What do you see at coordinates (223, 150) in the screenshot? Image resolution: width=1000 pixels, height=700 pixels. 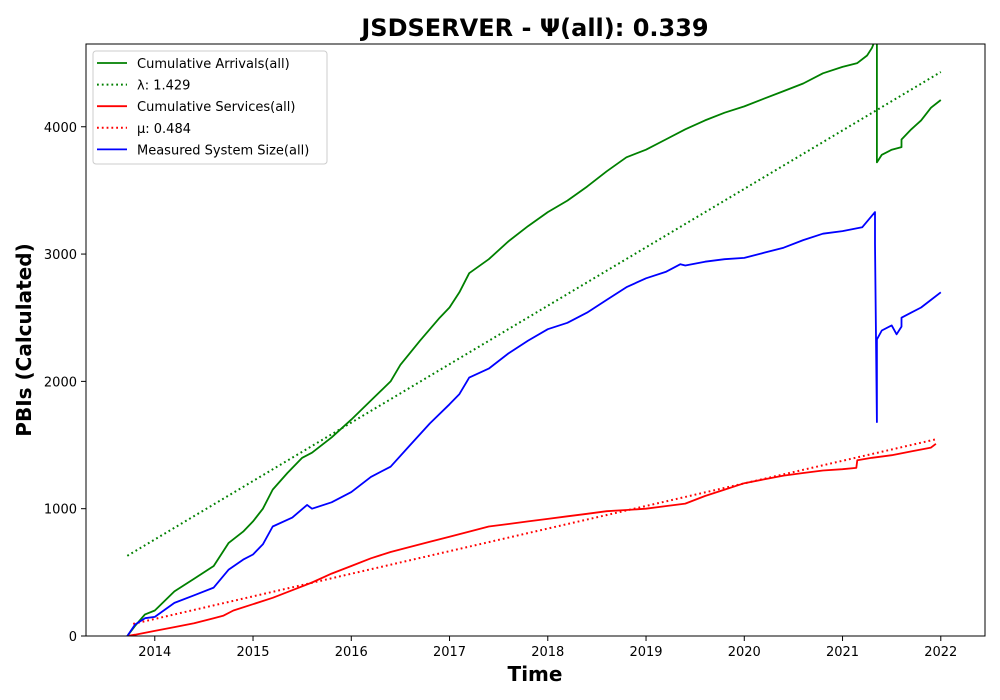 I see `legend-label: Measured System Size(all)` at bounding box center [223, 150].